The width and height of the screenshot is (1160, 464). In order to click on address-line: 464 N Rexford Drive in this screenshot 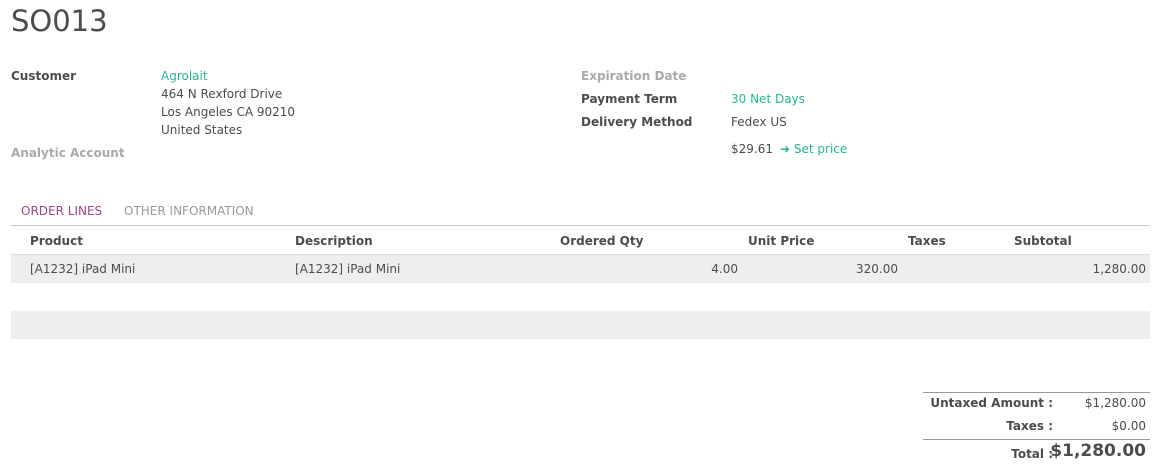, I will do `click(222, 94)`.